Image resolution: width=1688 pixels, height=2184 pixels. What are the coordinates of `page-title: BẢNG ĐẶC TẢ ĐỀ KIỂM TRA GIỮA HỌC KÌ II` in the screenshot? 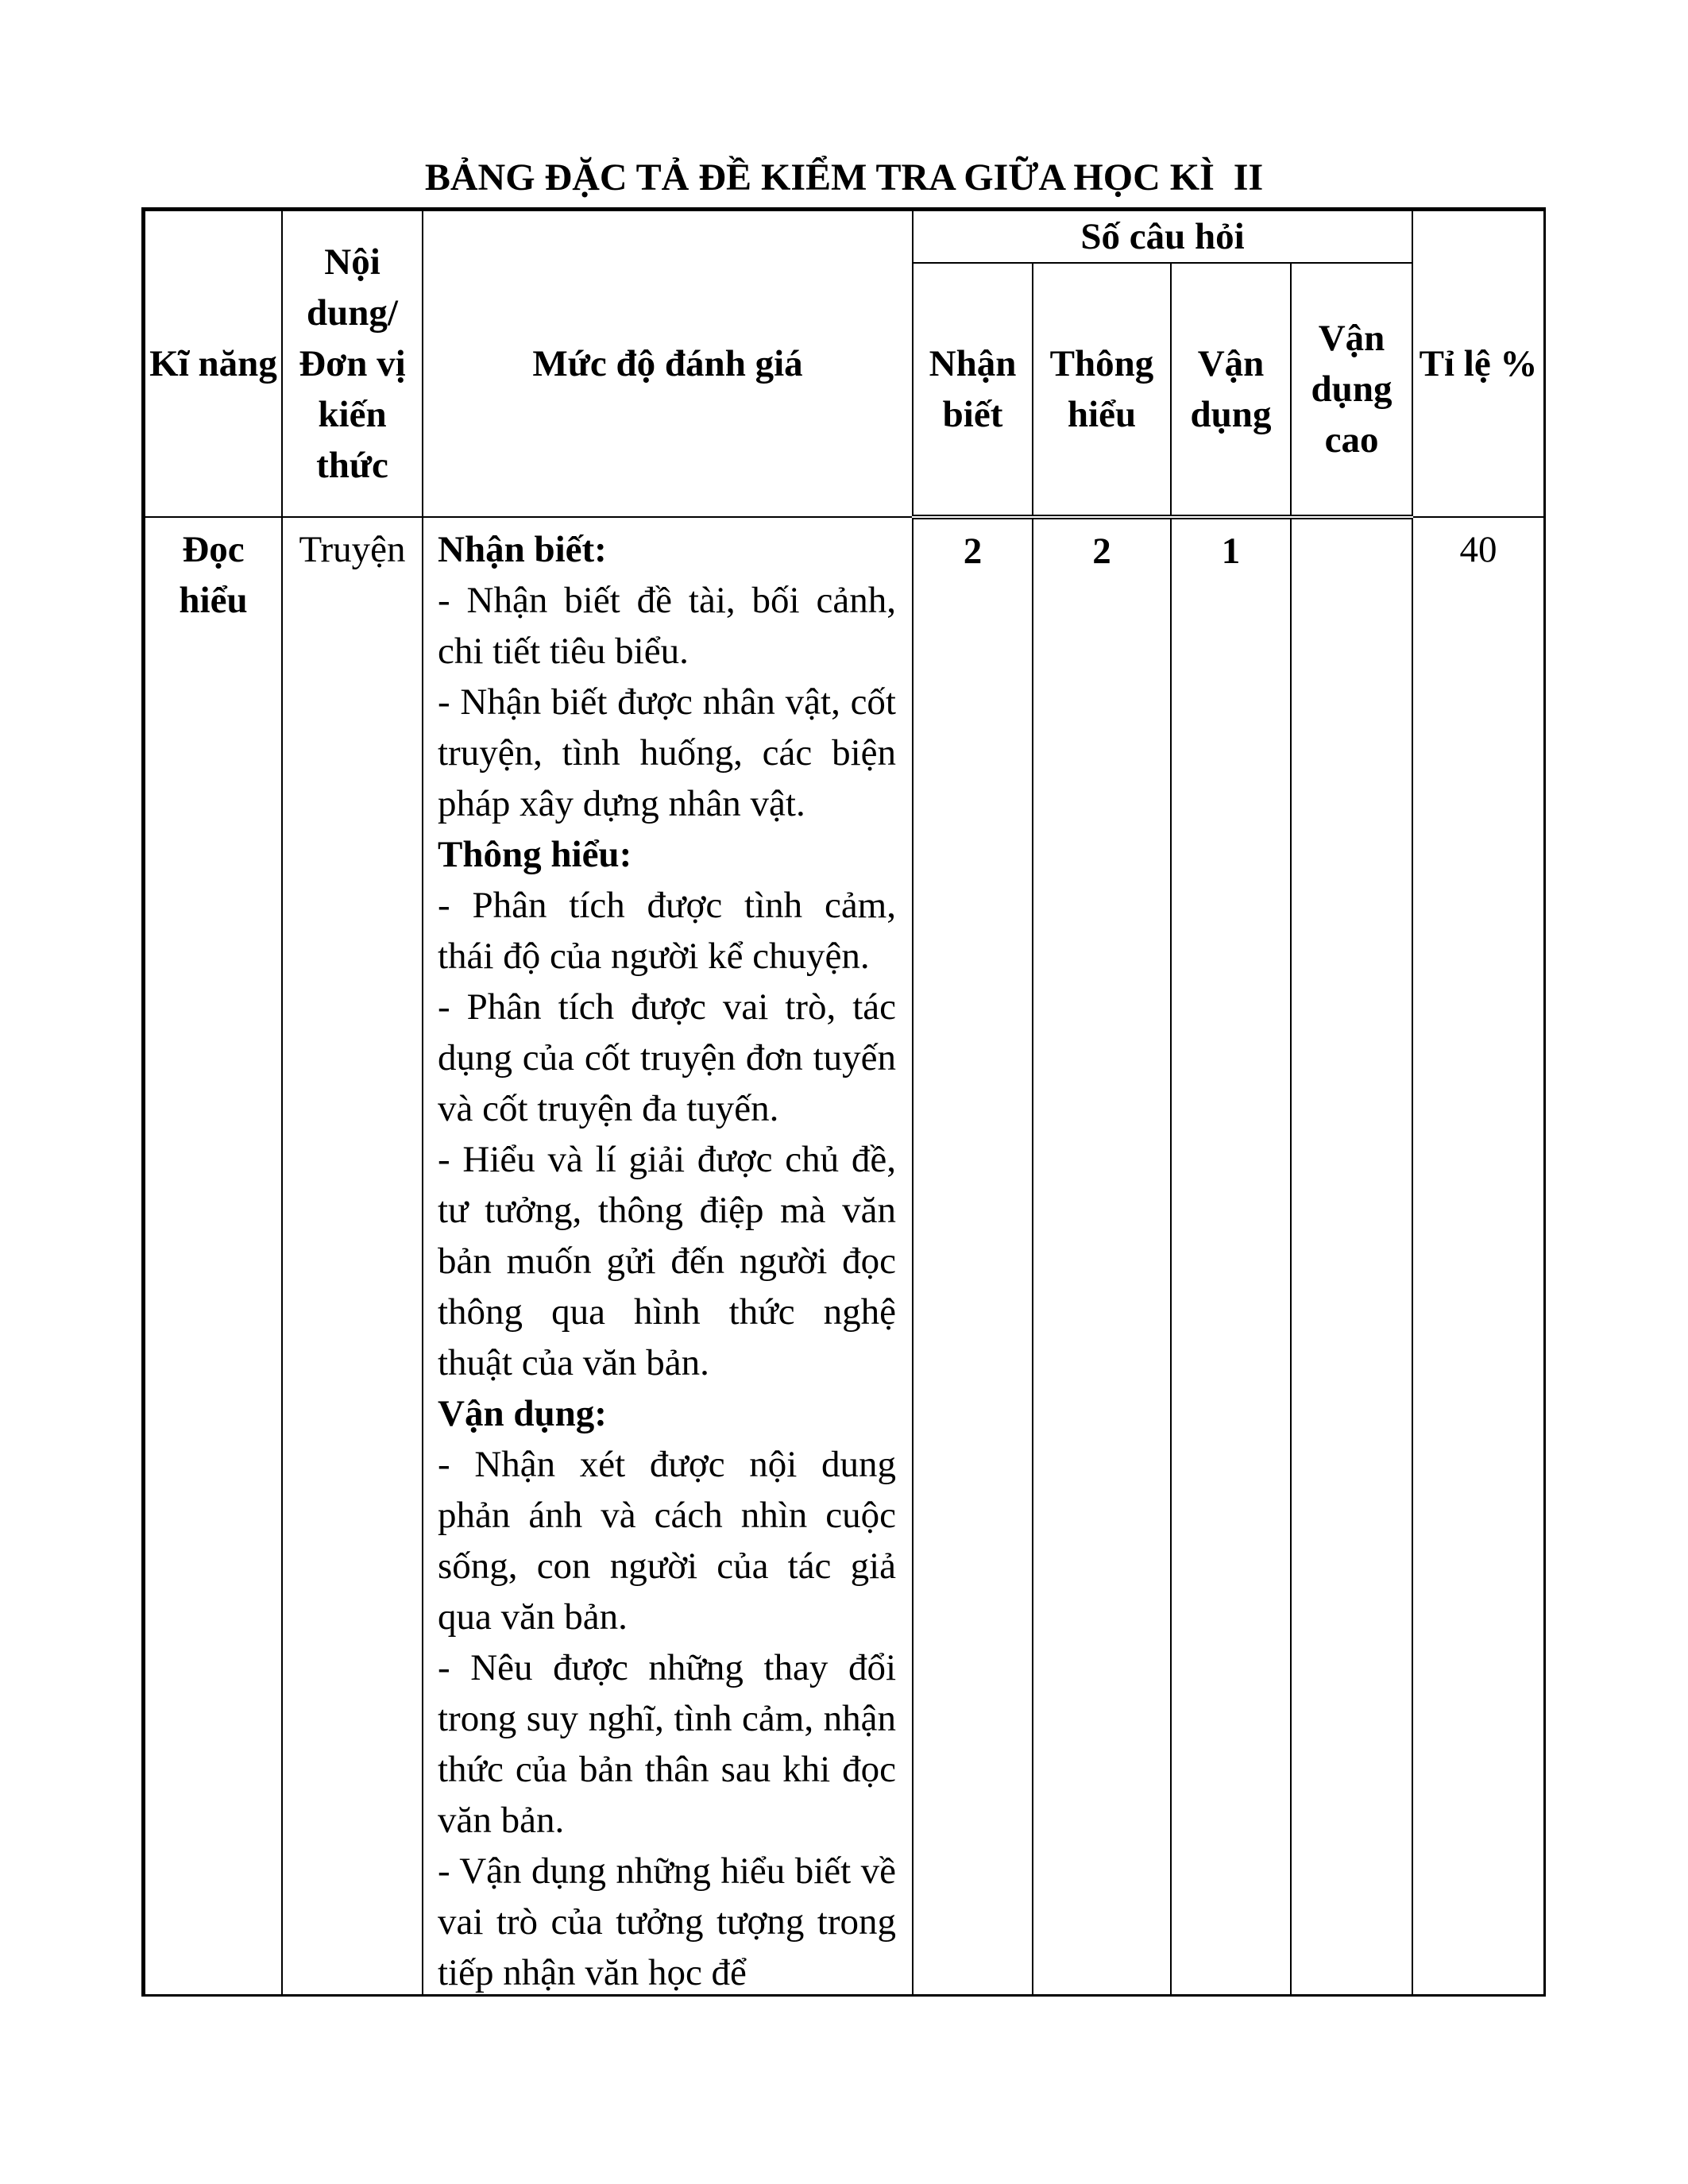 It's located at (844, 177).